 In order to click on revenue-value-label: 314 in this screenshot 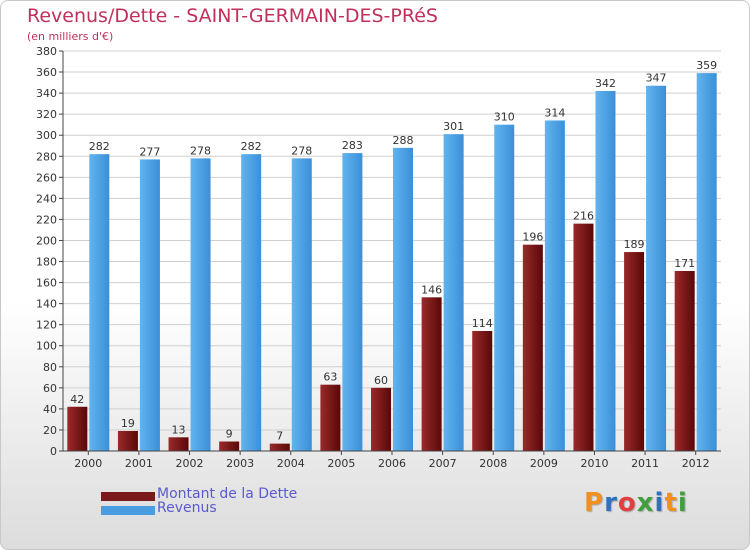, I will do `click(554, 112)`.